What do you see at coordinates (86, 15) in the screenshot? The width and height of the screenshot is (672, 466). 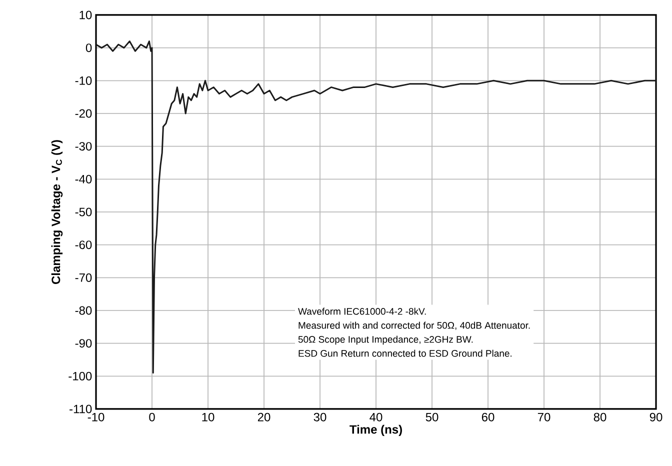 I see `y-tick-label: 10` at bounding box center [86, 15].